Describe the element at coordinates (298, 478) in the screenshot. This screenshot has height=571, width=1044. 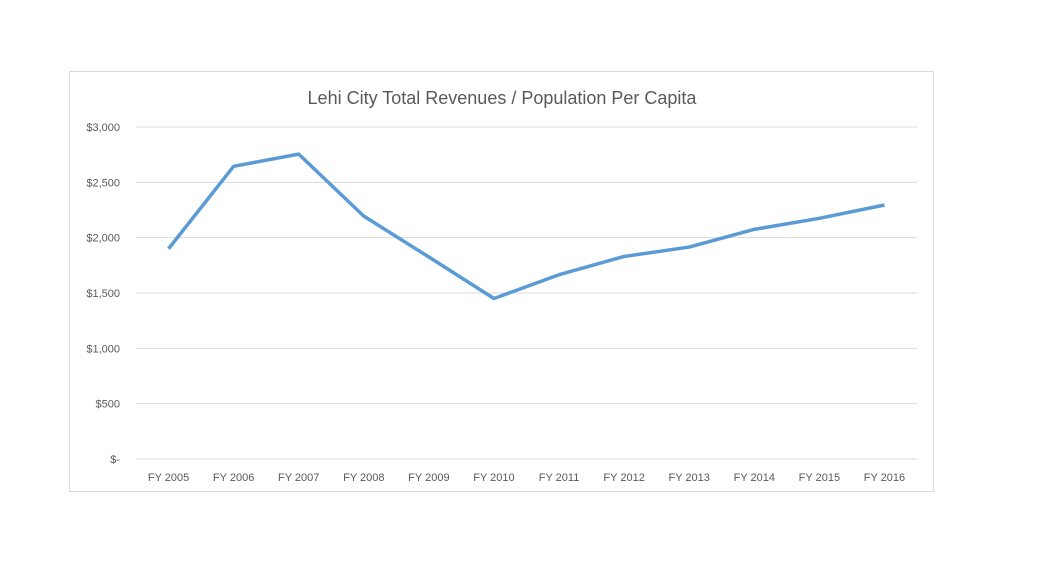
I see `x-tick-label: FY 2007` at that location.